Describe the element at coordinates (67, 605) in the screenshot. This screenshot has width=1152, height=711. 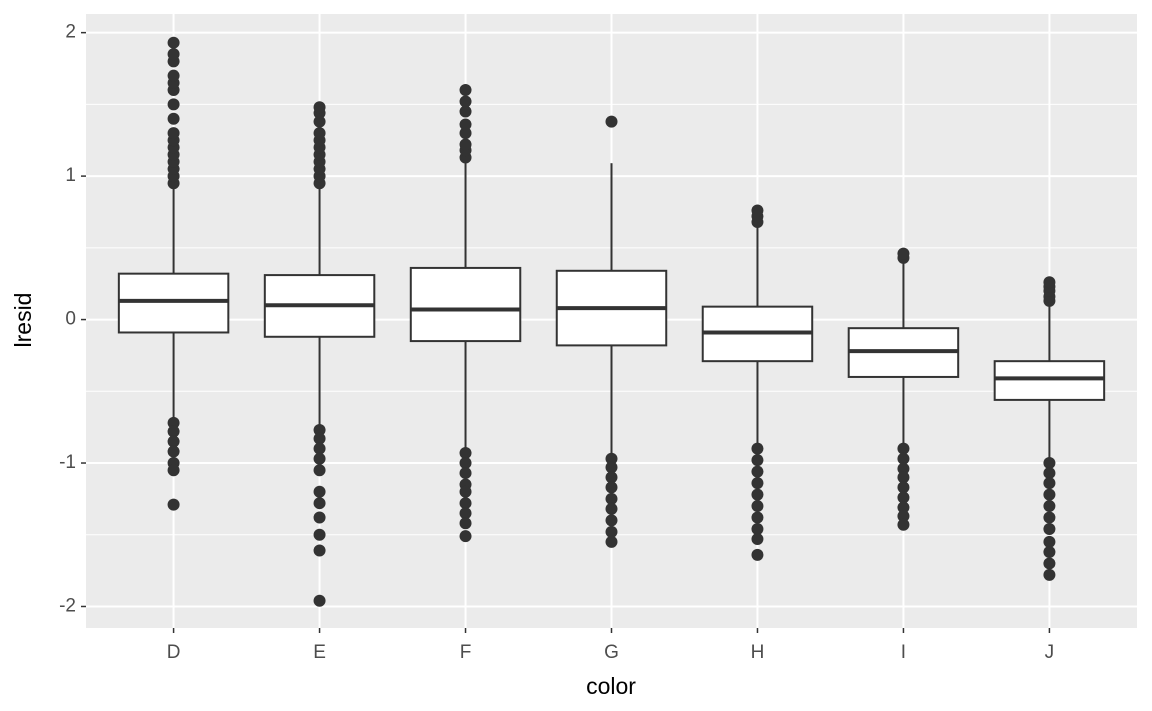
I see `y-tick-label: -2` at that location.